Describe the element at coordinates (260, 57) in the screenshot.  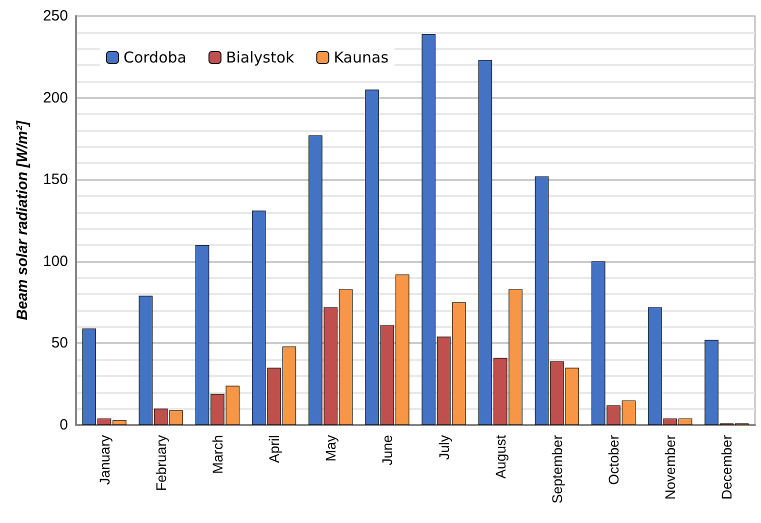
I see `legend-label: Bialystok` at that location.